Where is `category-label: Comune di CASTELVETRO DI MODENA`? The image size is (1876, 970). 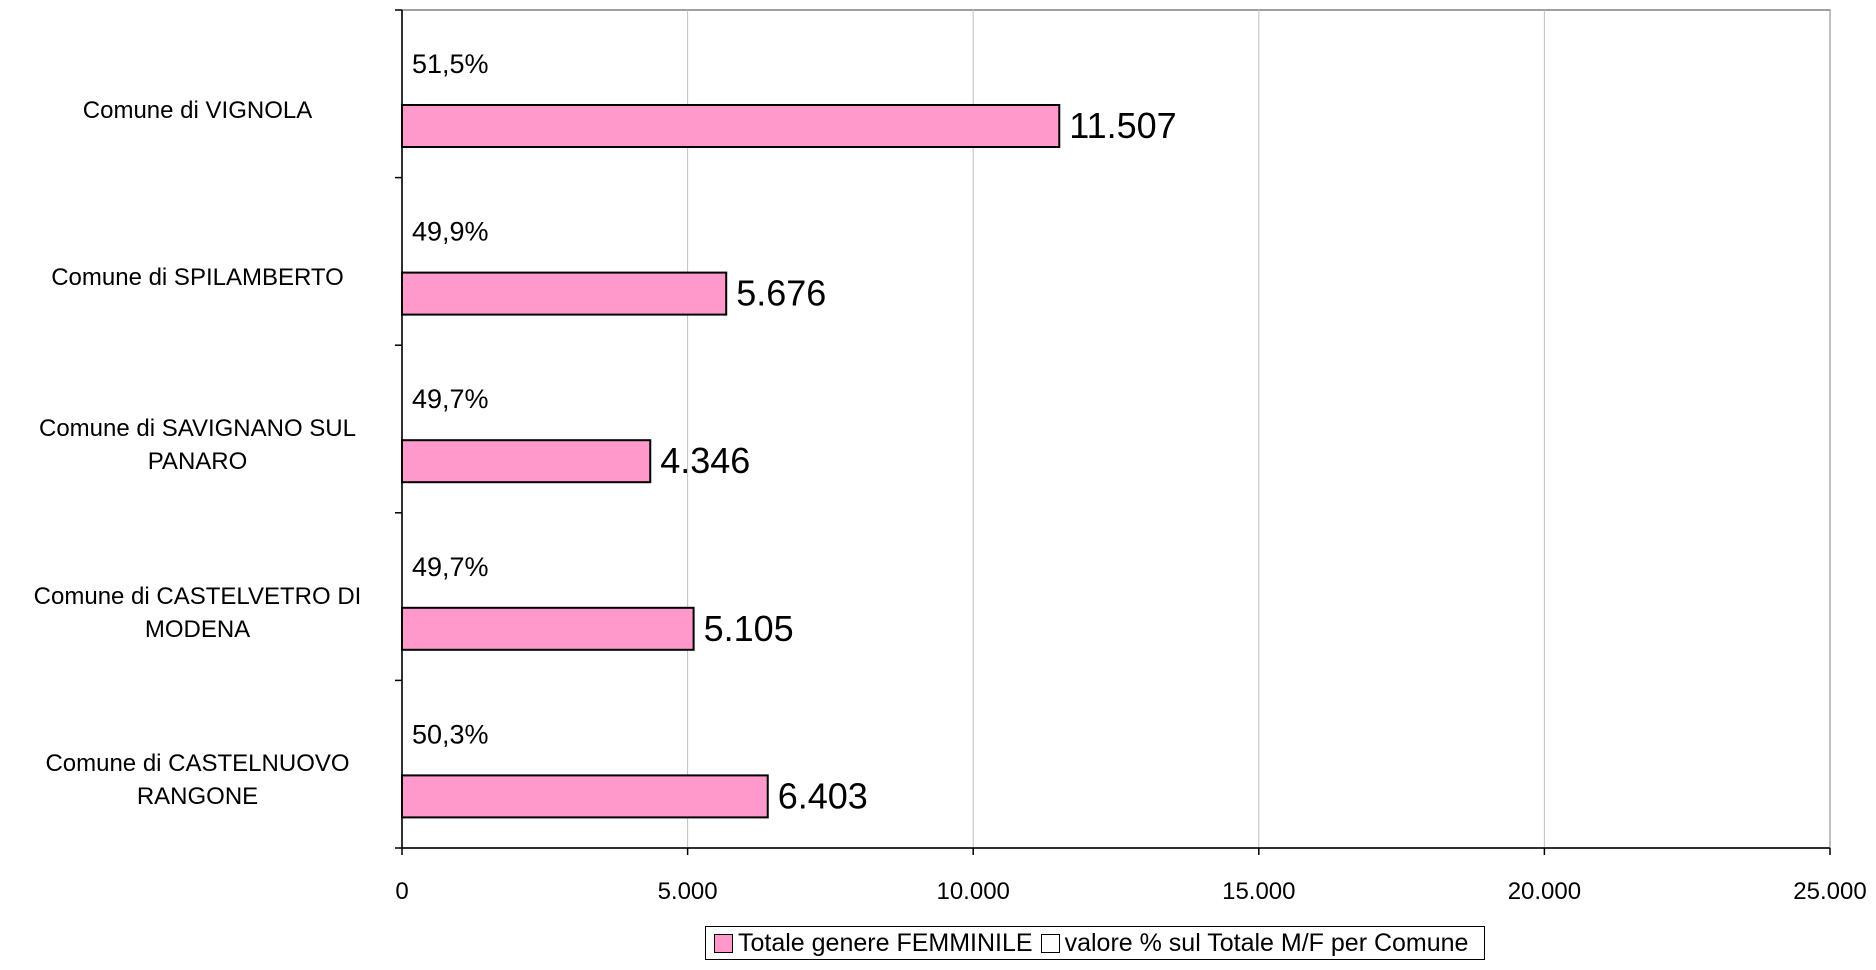
category-label: Comune di CASTELVETRO DI MODENA is located at coordinates (197, 612).